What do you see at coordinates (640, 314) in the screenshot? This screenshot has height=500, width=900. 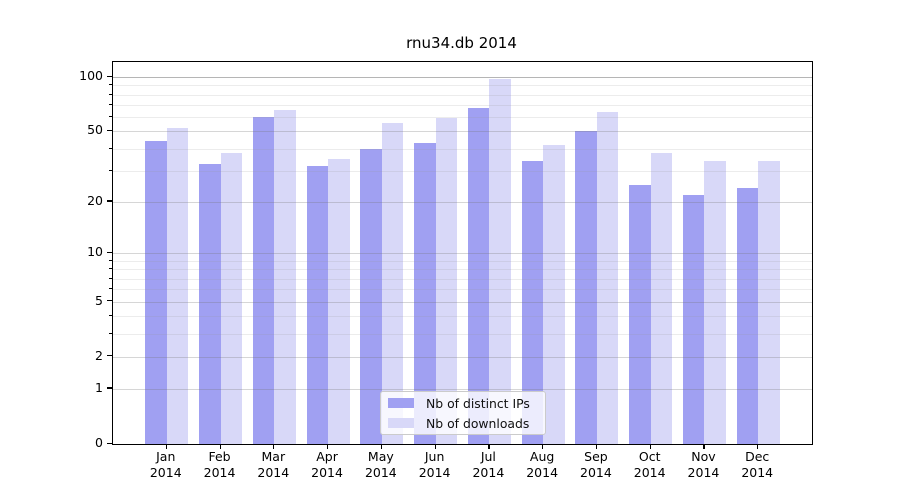 I see `bar-distinct-ips-oct` at bounding box center [640, 314].